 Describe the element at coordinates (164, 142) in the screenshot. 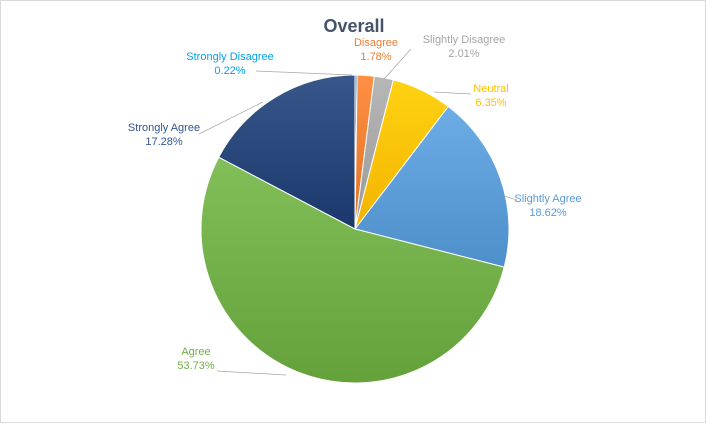

I see `data-label-value: 17.28%` at that location.